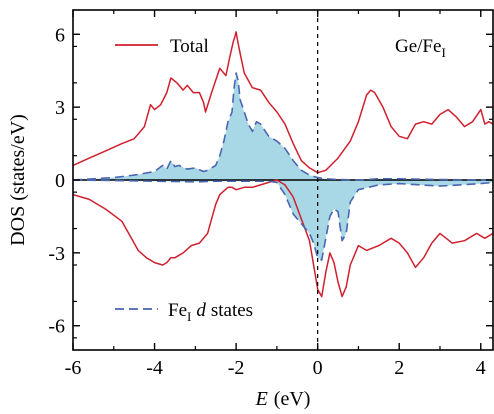 This screenshot has height=414, width=494. I want to click on y-tick-label: 0, so click(60, 181).